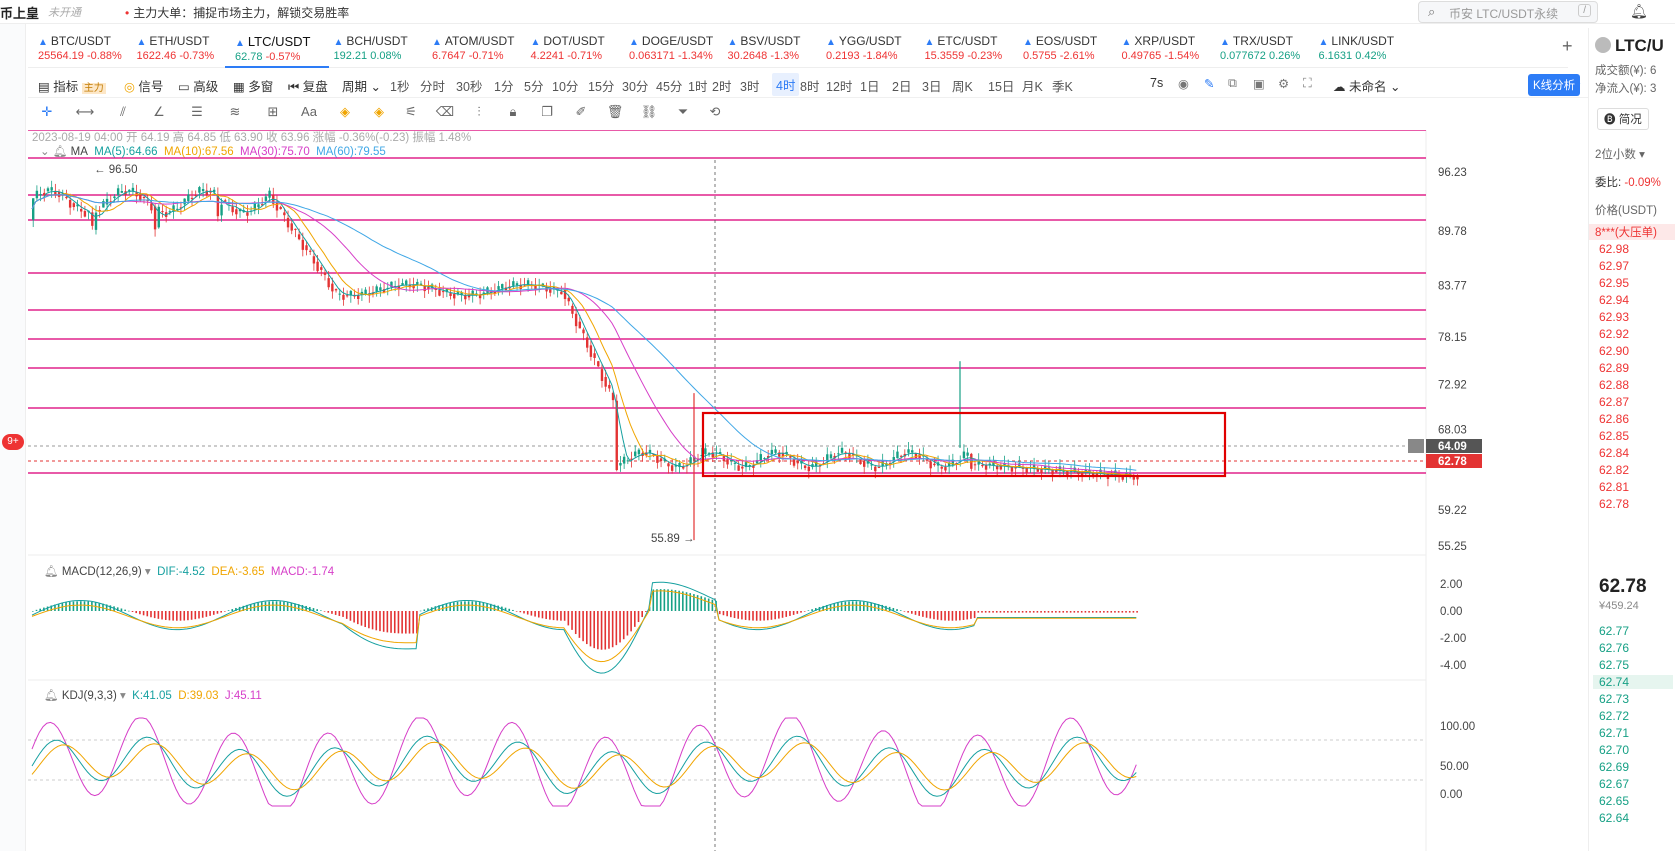 Image resolution: width=1675 pixels, height=851 pixels. I want to click on interval-6: 15分, so click(601, 87).